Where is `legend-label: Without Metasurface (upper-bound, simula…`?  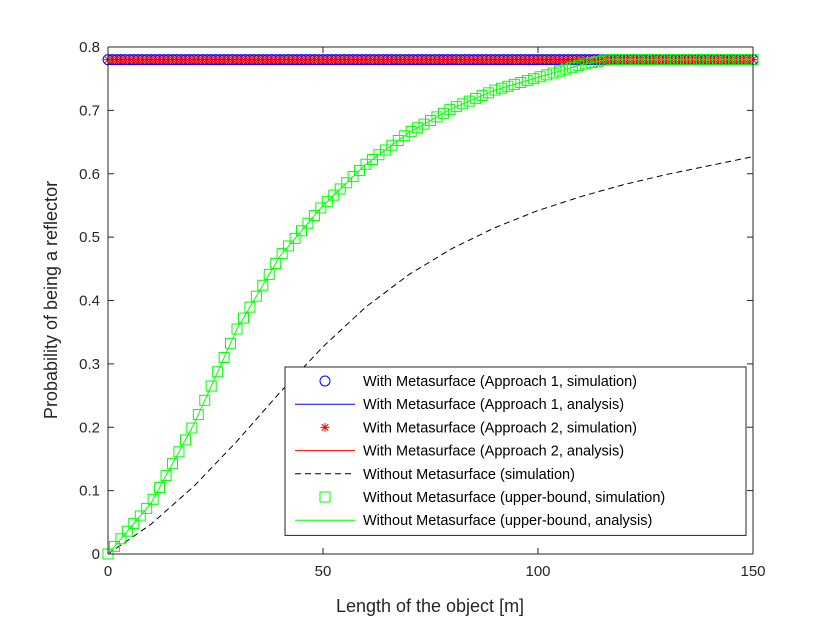
legend-label: Without Metasurface (upper-bound, simula… is located at coordinates (514, 498).